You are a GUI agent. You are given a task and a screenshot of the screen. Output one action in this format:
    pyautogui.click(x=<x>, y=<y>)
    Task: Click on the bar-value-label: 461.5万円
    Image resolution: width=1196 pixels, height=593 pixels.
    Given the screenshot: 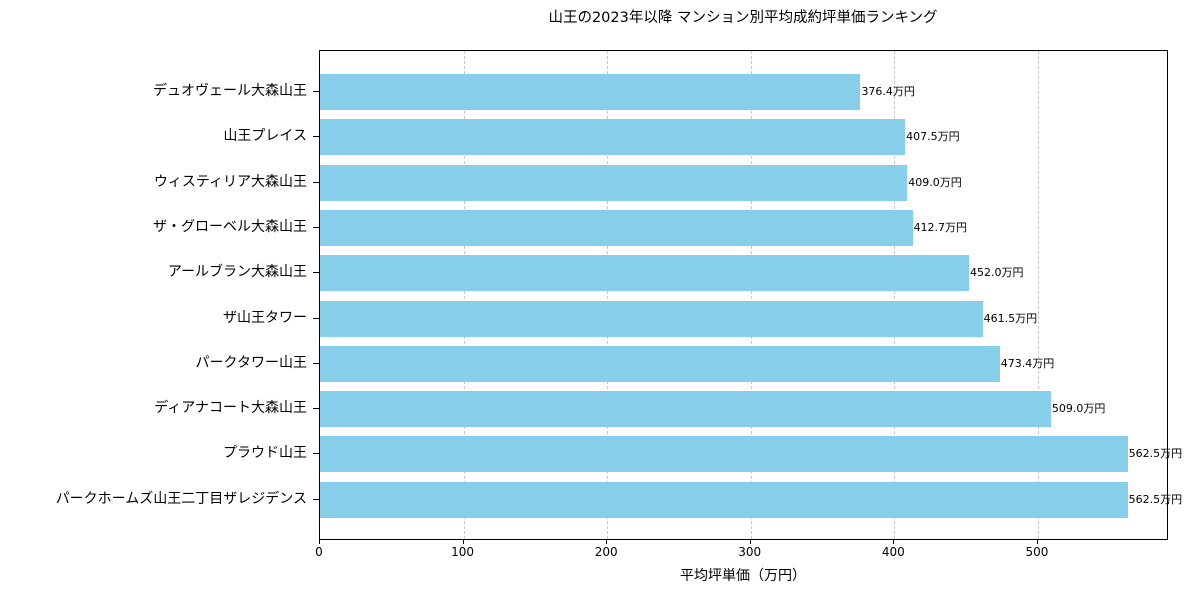 What is the action you would take?
    pyautogui.click(x=1010, y=318)
    